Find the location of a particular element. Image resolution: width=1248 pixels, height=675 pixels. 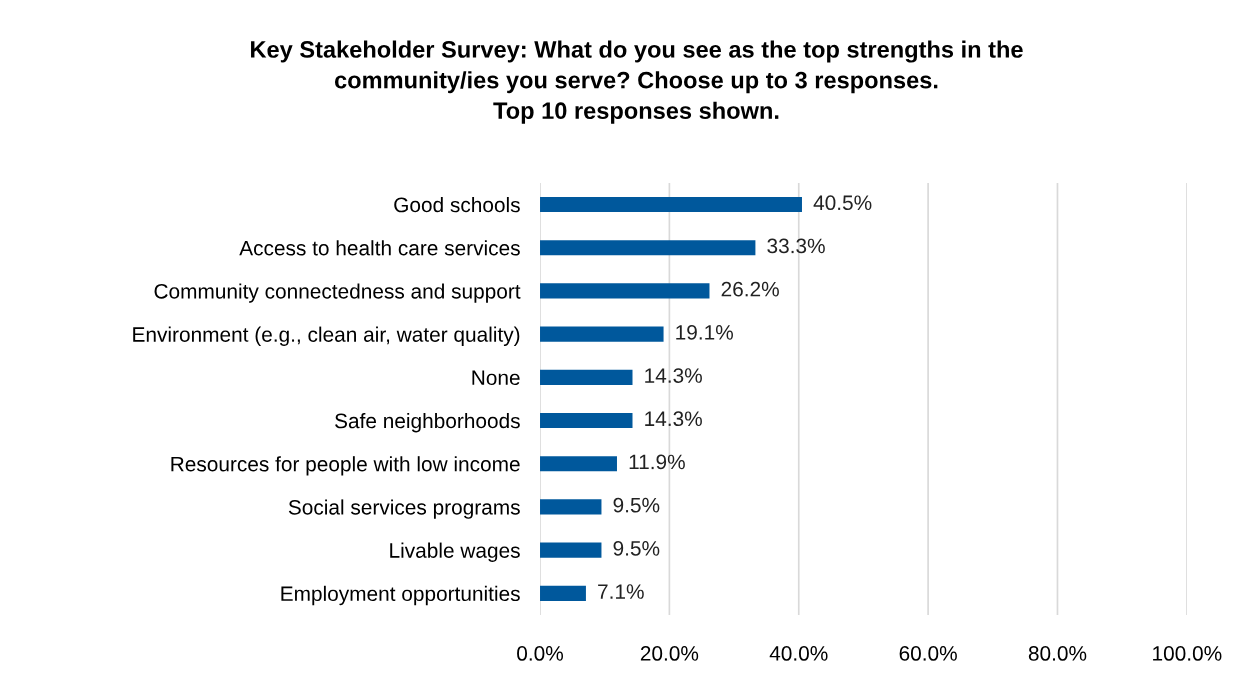

y-tick-label: None is located at coordinates (496, 378).